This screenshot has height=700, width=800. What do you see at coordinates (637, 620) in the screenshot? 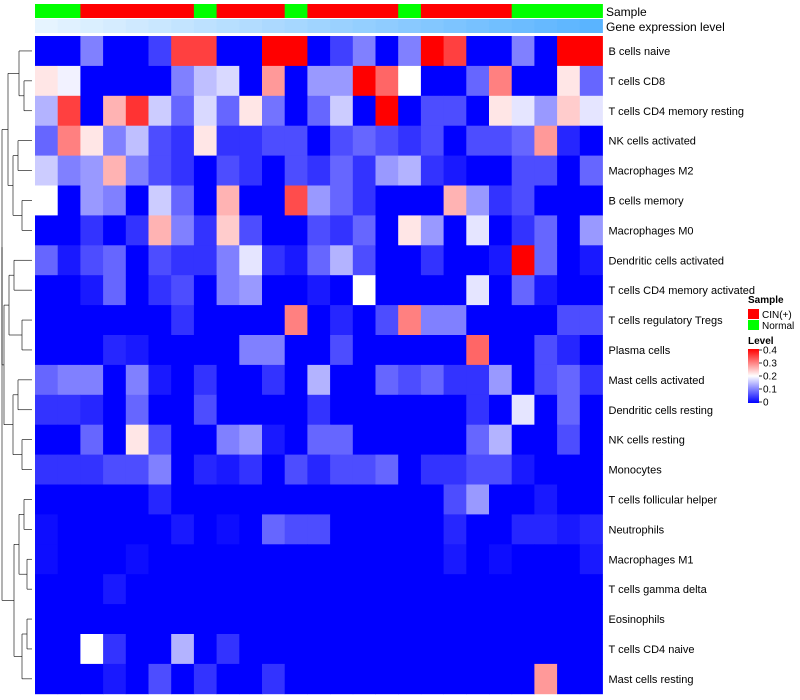
I see `row-label: Eosinophils` at bounding box center [637, 620].